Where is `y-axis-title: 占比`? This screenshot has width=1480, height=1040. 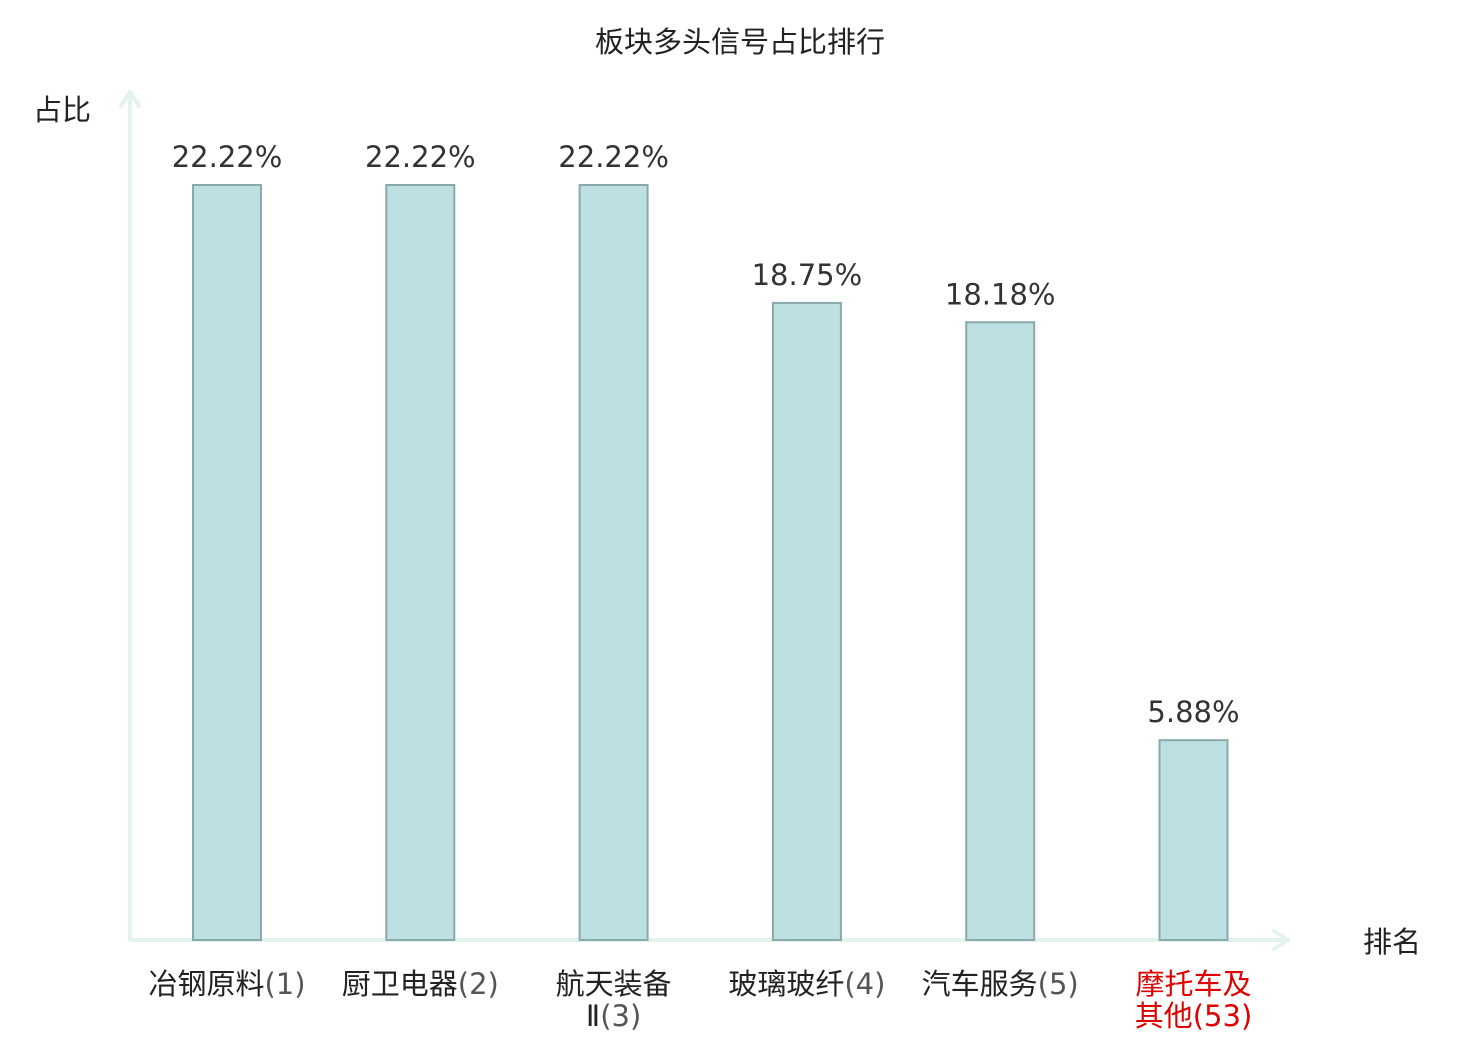
y-axis-title: 占比 is located at coordinates (62, 110).